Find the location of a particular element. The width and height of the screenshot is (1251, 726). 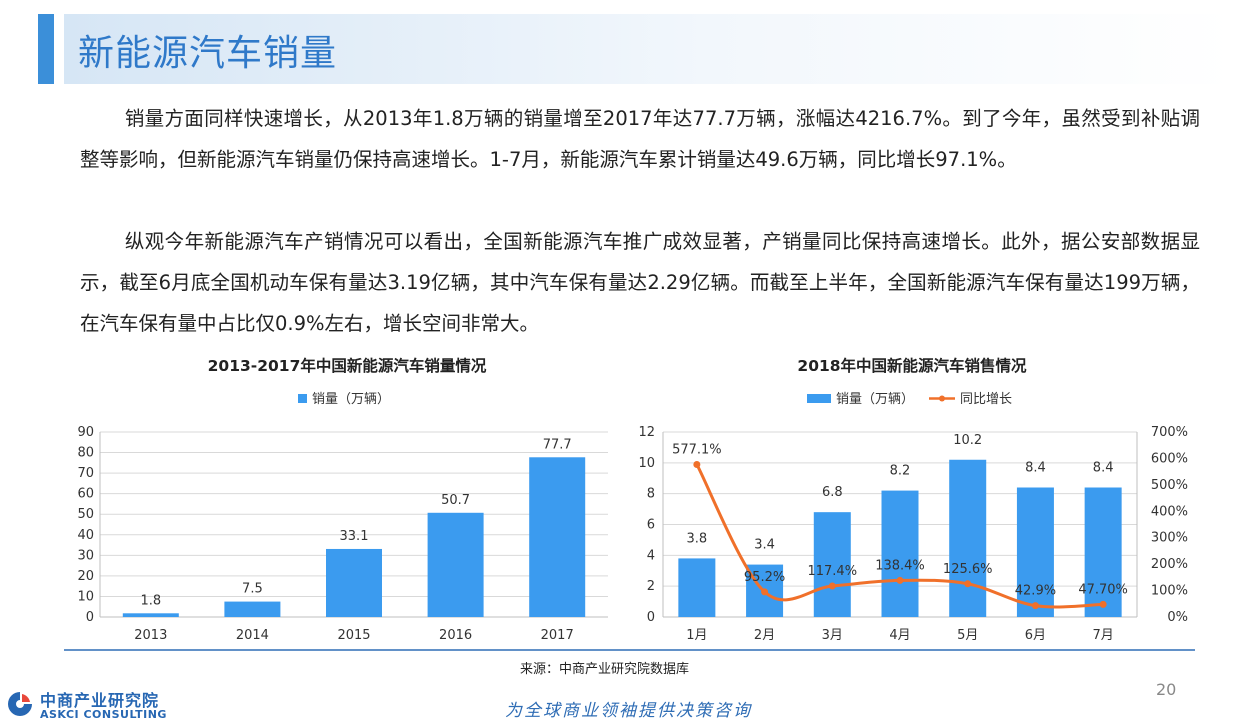

chart1-x-tick: 2017 is located at coordinates (557, 635).